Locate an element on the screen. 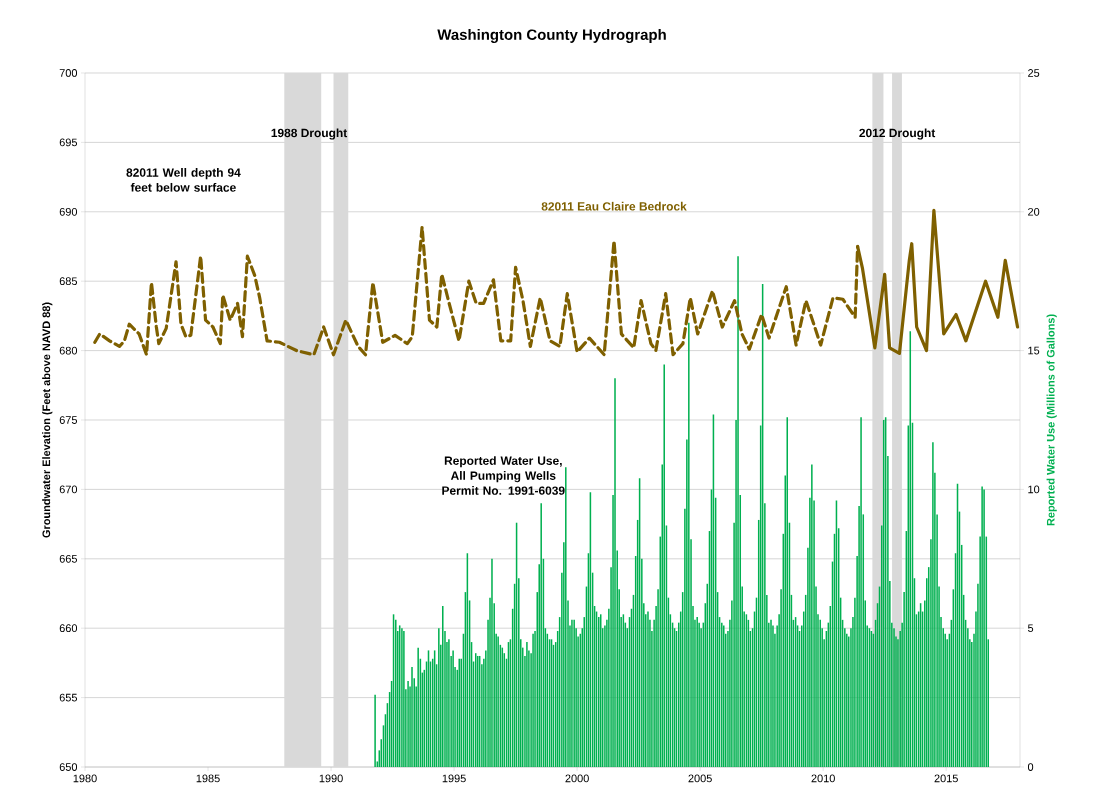  x-tick-label: 2010 is located at coordinates (823, 778).